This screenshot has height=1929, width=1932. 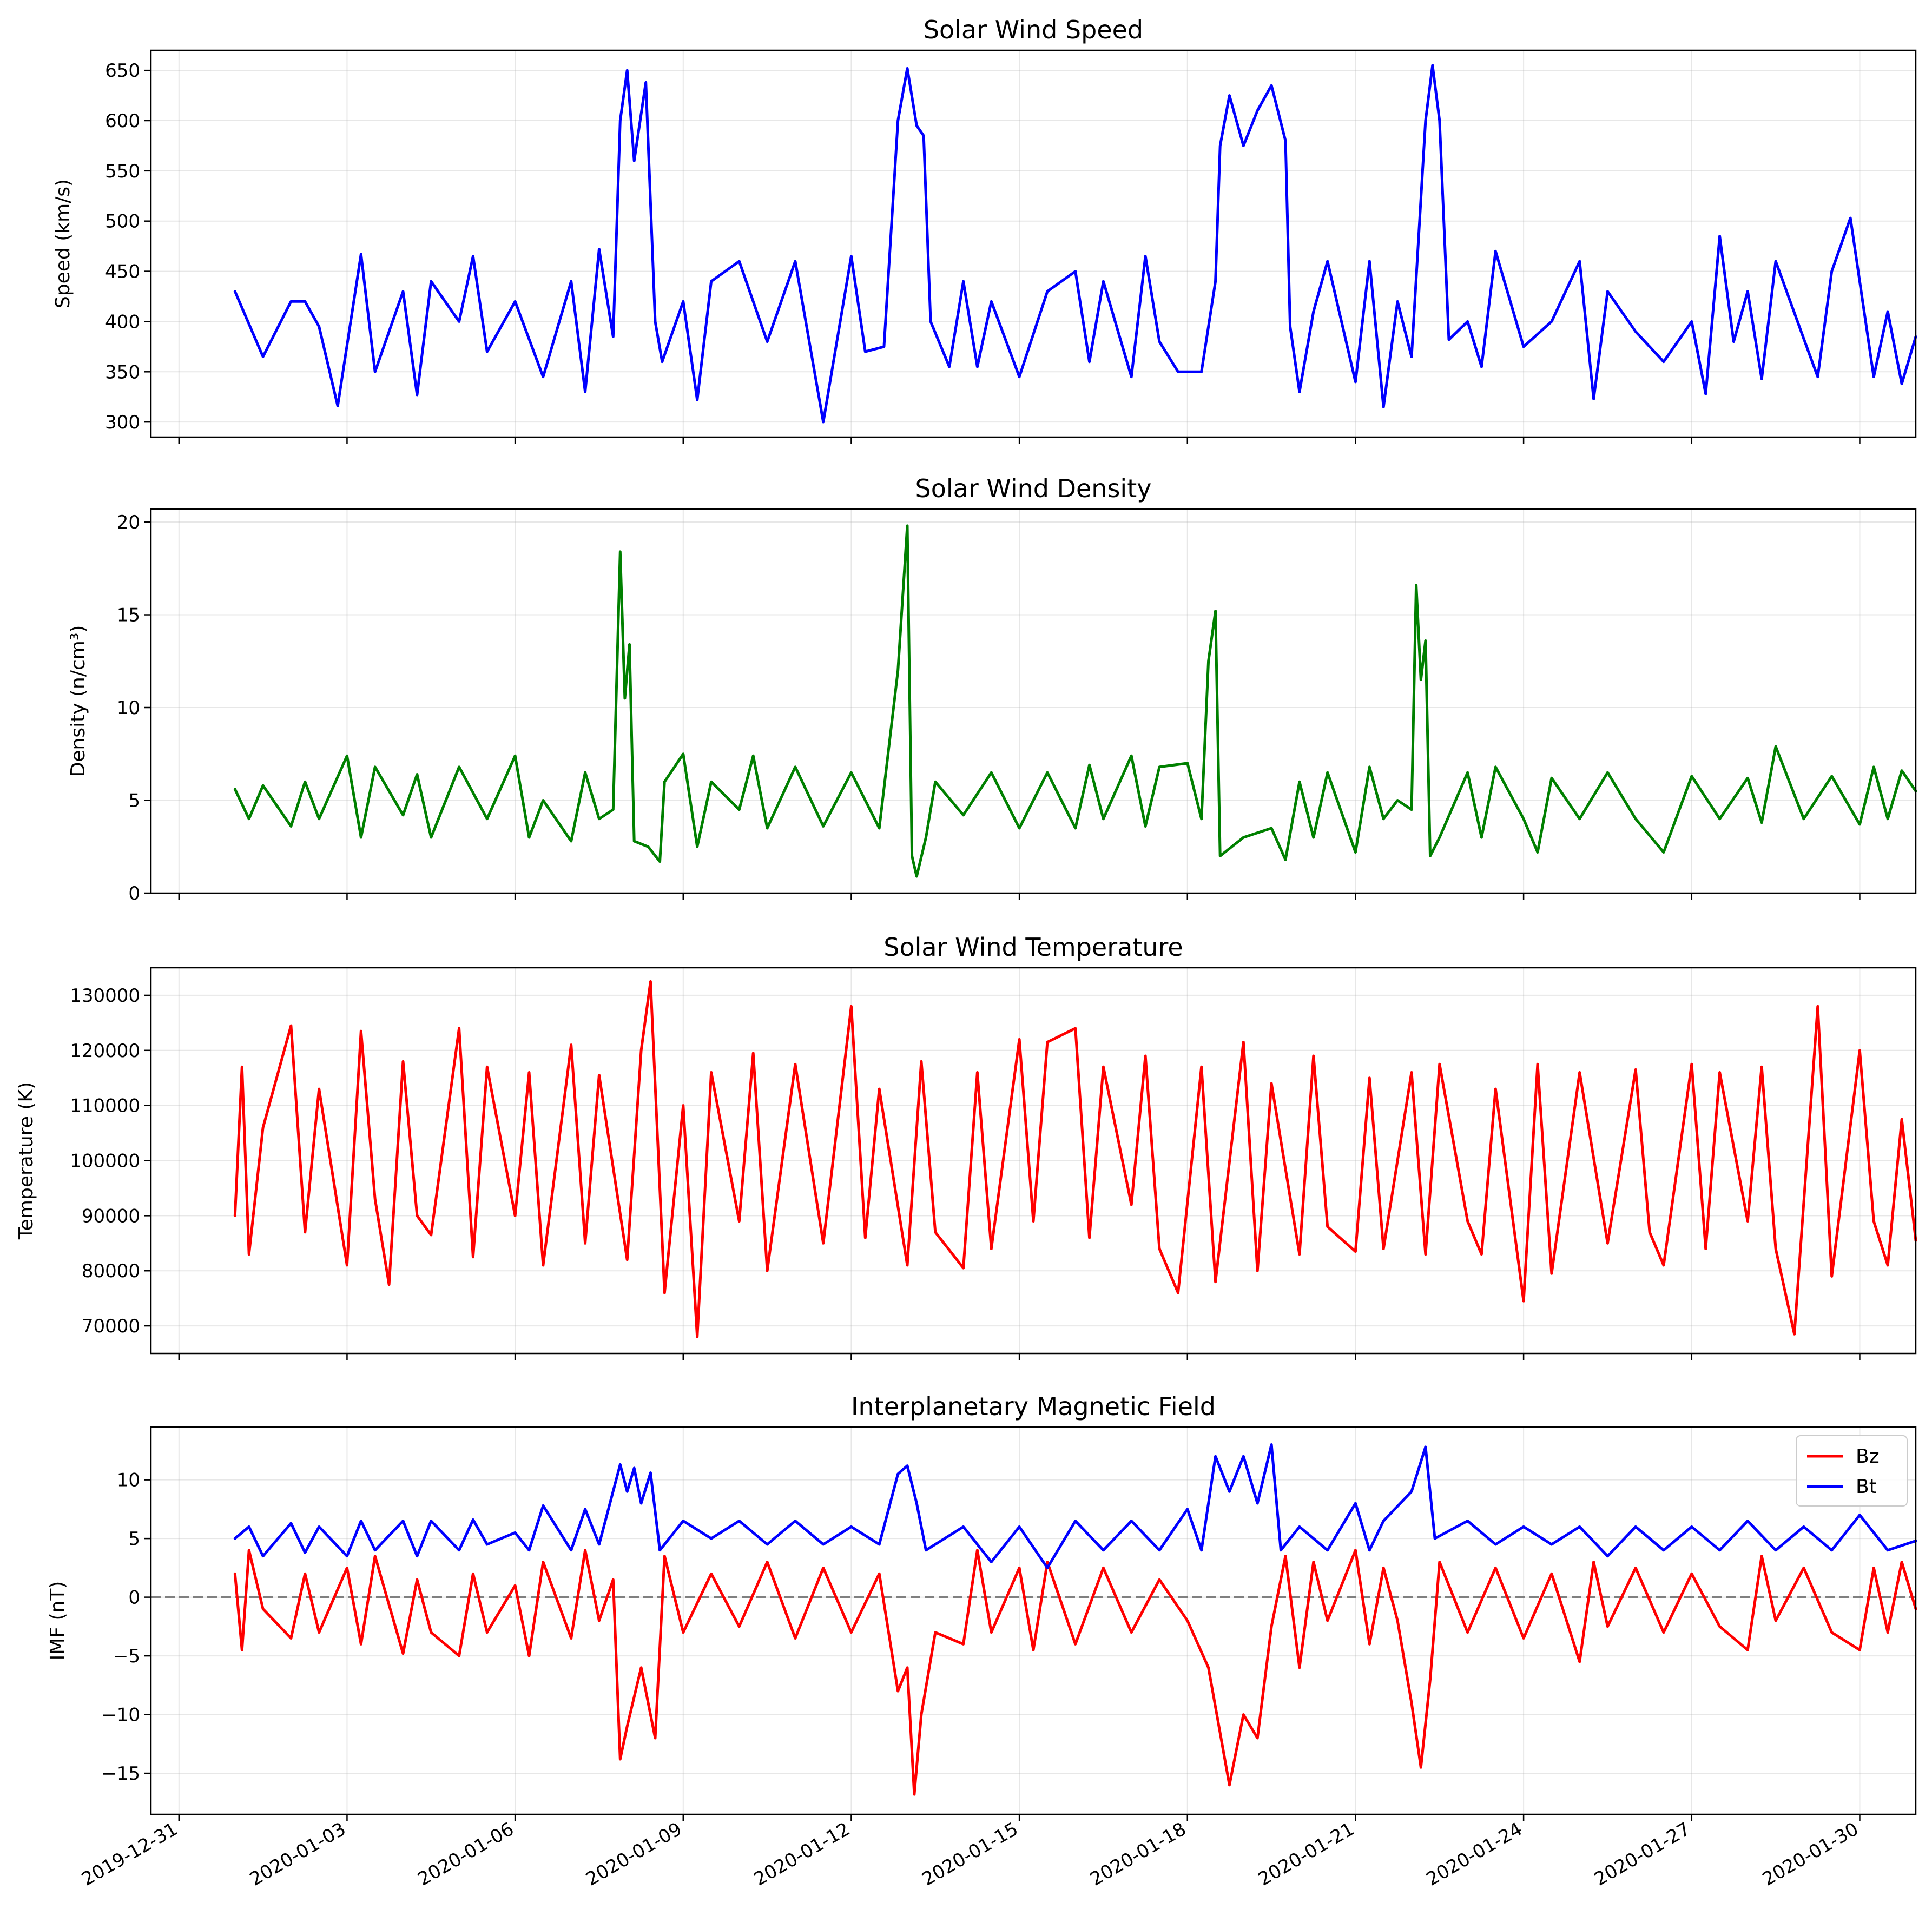 What do you see at coordinates (111, 1216) in the screenshot?
I see `y-tick-label: 90000` at bounding box center [111, 1216].